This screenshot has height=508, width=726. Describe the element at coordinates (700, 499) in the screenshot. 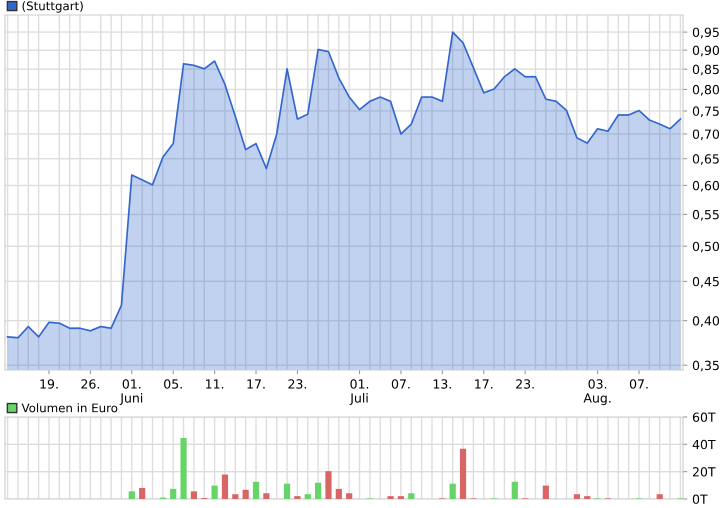

I see `y-tick-label: 0T` at that location.